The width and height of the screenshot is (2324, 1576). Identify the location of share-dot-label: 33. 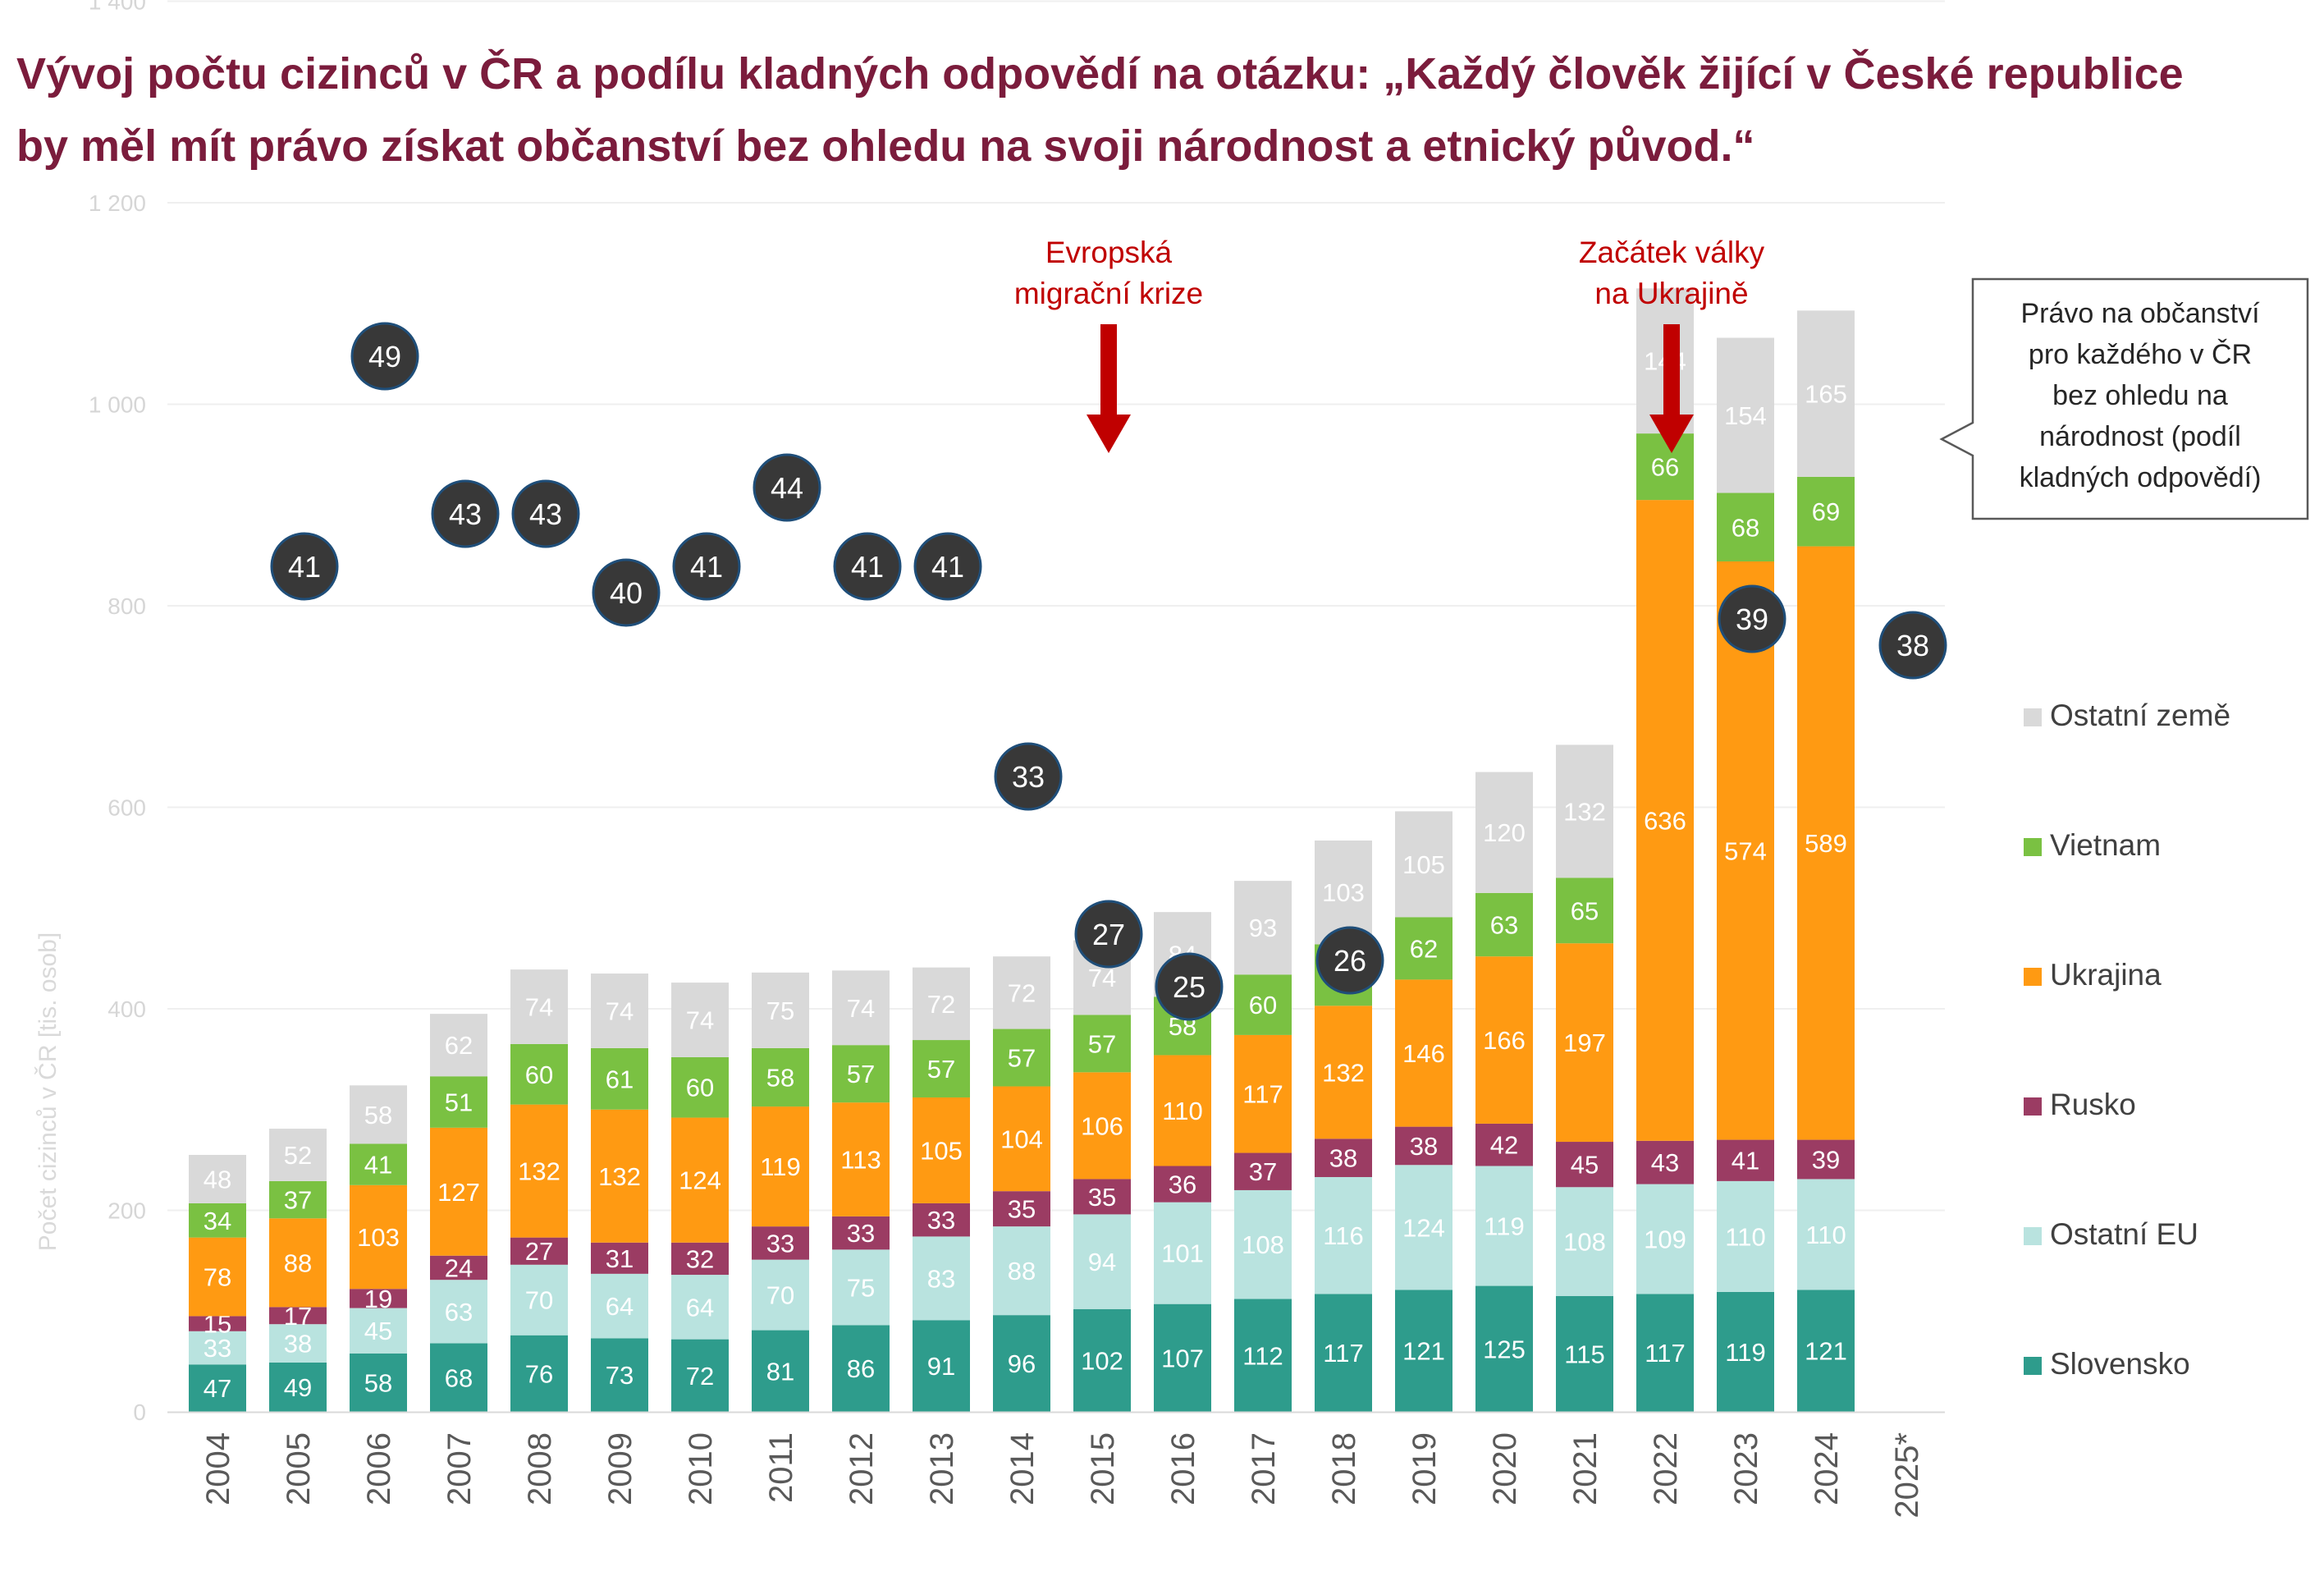
(1028, 777).